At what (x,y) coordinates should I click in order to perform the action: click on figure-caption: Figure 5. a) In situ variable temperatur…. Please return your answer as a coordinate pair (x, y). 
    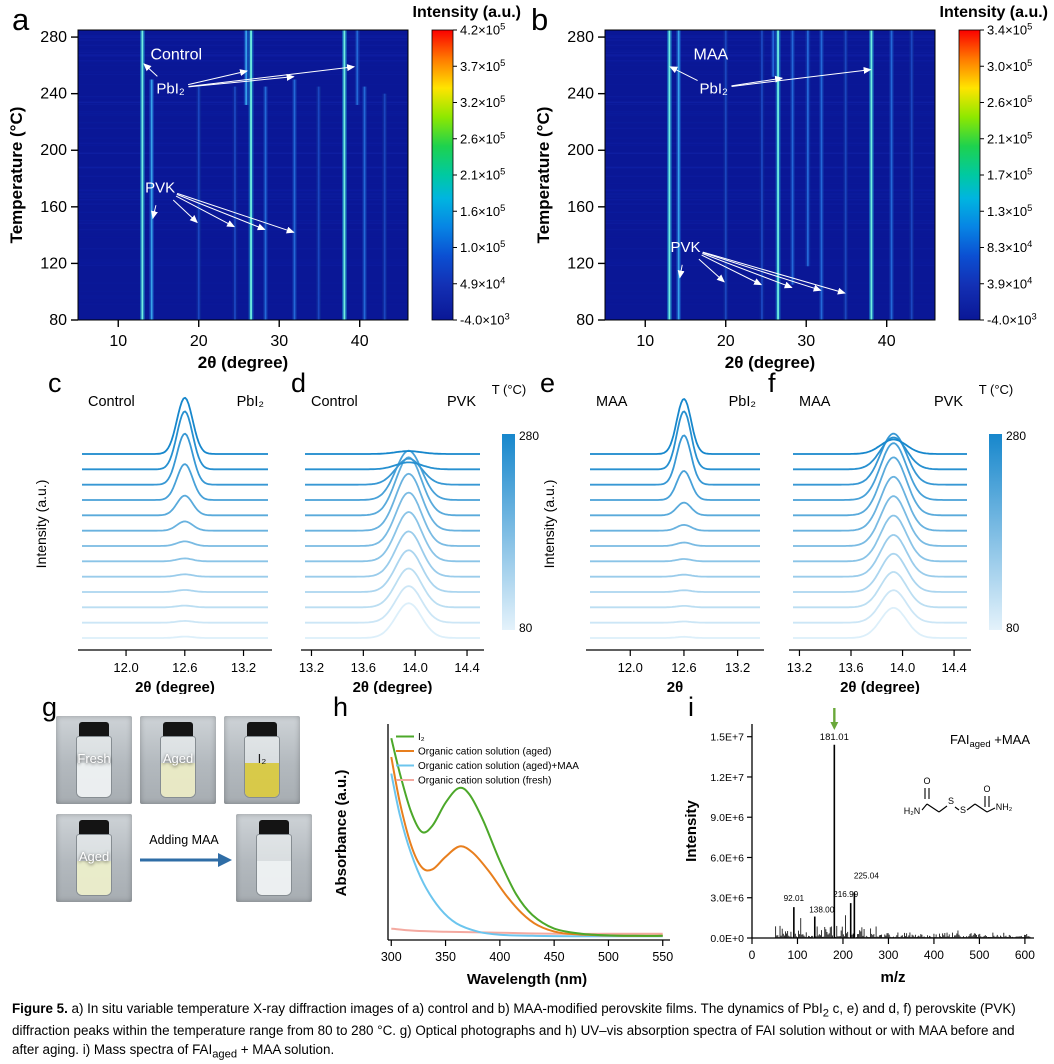
    Looking at the image, I should click on (528, 1031).